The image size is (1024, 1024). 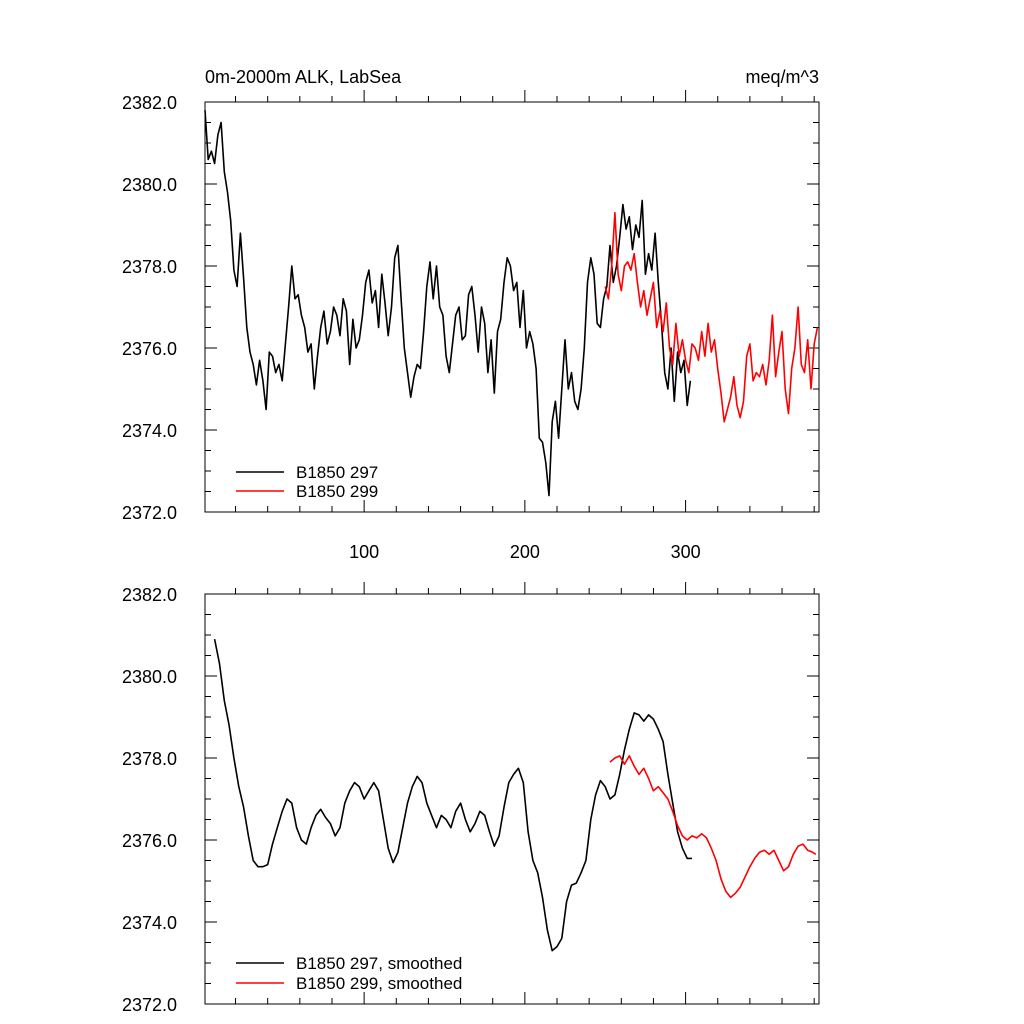 I want to click on series-line-b1850-297-smoothed, so click(x=452, y=795).